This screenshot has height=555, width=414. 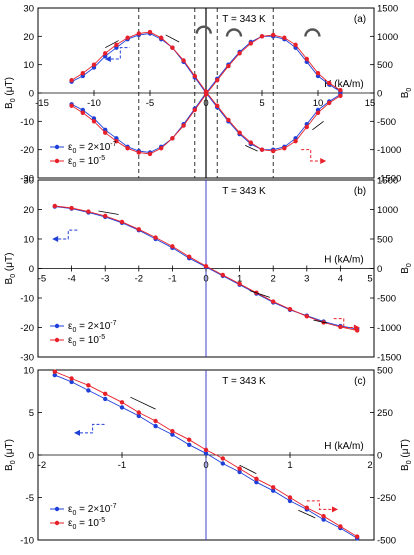 What do you see at coordinates (28, 181) in the screenshot?
I see `y-tick-label: 30` at bounding box center [28, 181].